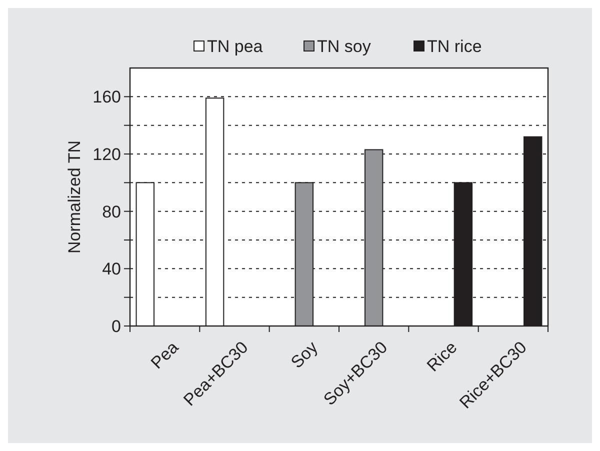  What do you see at coordinates (304, 354) in the screenshot?
I see `x-tick-label: Soy` at bounding box center [304, 354].